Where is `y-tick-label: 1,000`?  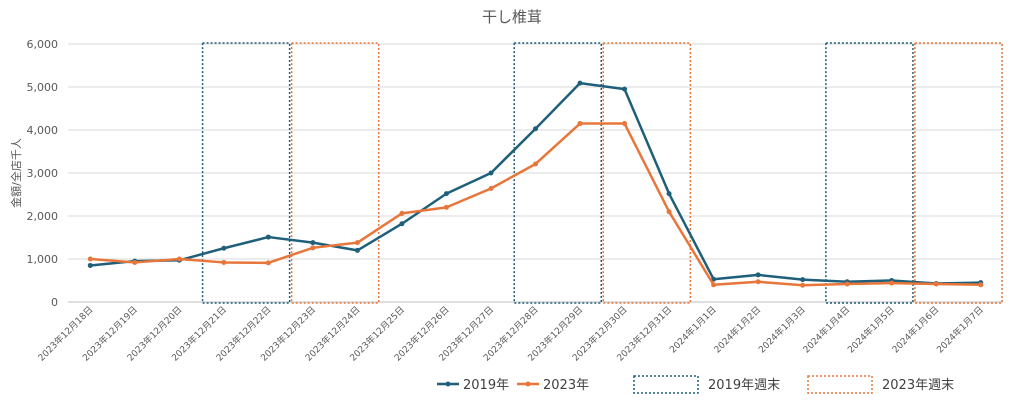
y-tick-label: 1,000 is located at coordinates (43, 259).